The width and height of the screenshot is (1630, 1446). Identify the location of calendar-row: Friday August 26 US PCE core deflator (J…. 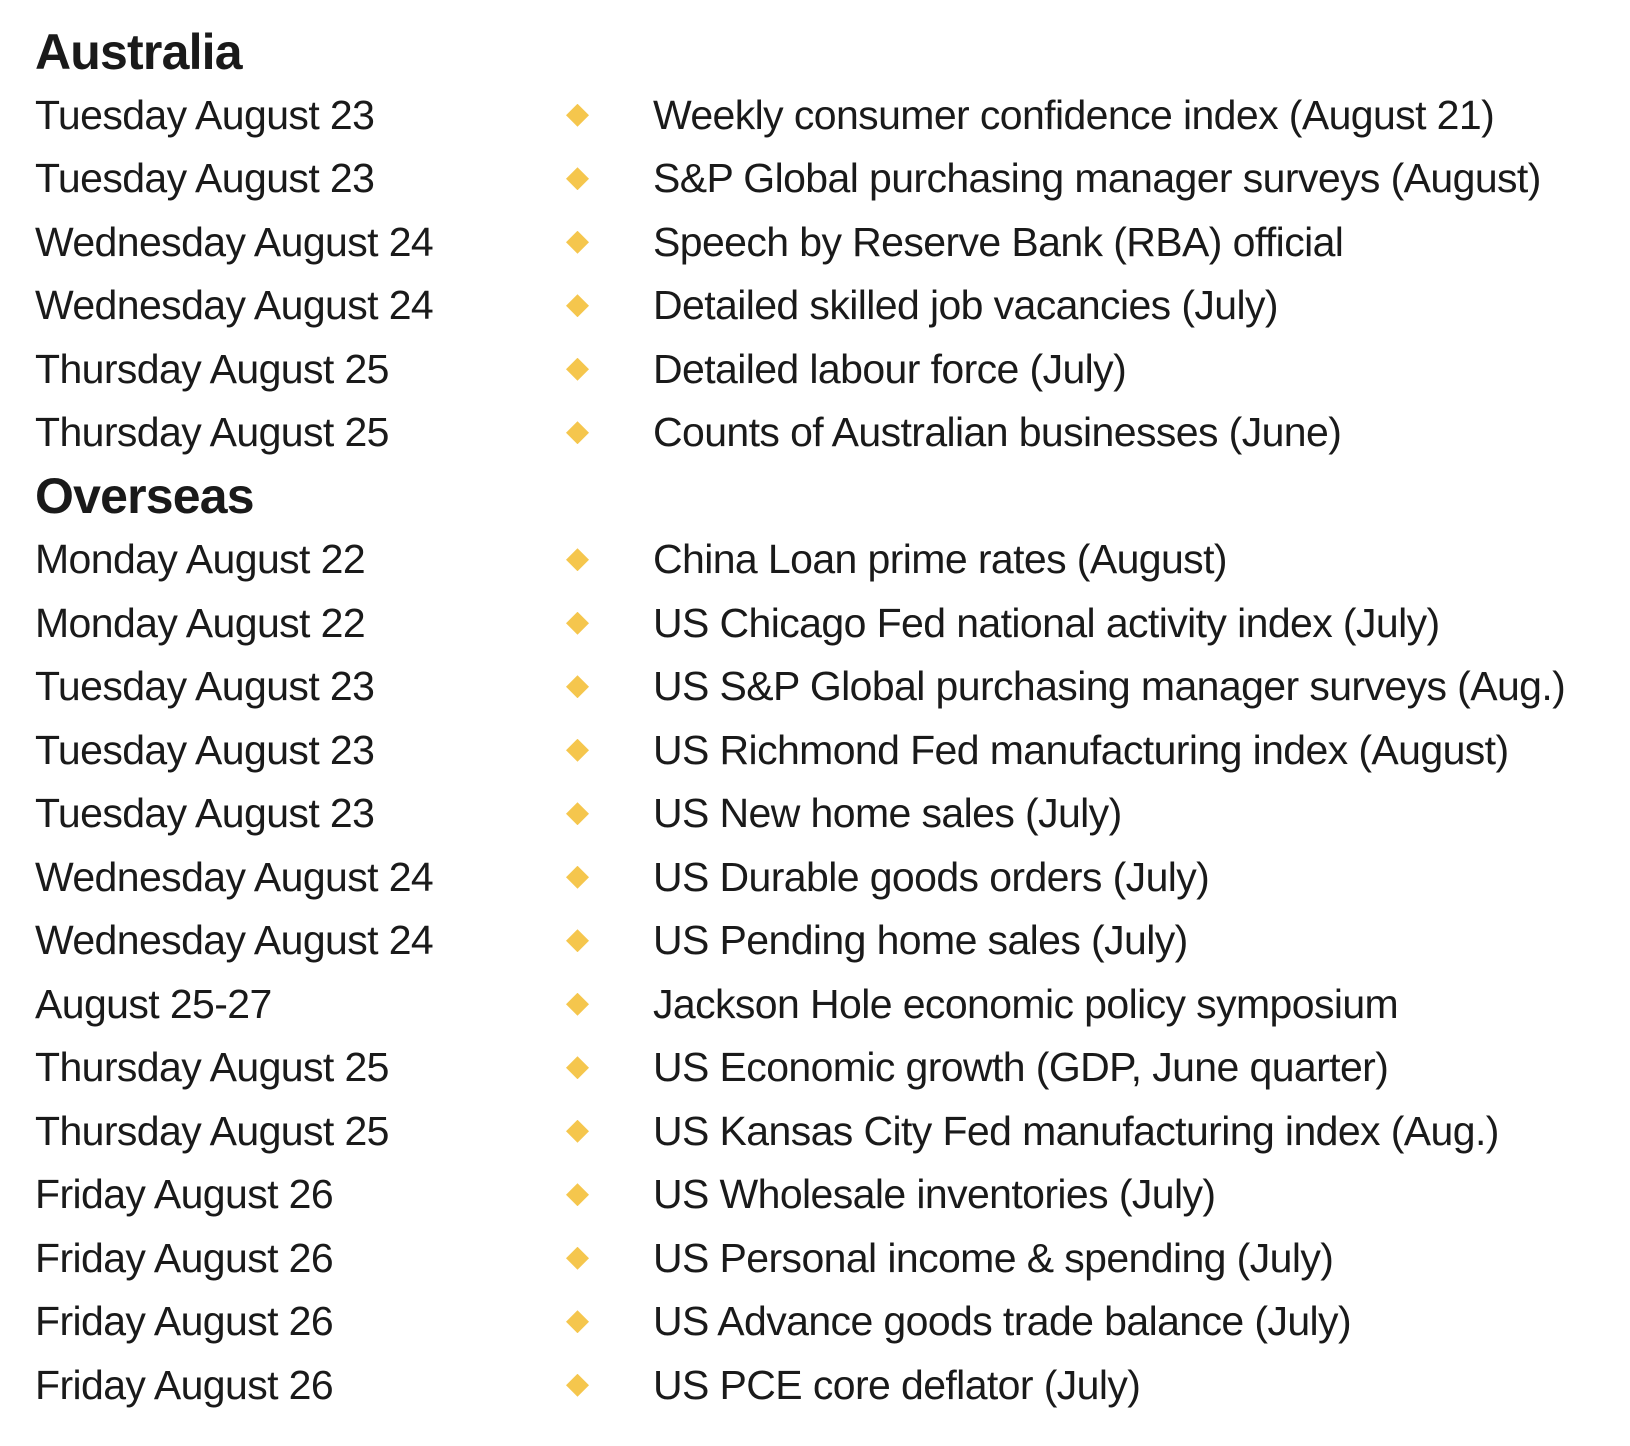
(832, 1386).